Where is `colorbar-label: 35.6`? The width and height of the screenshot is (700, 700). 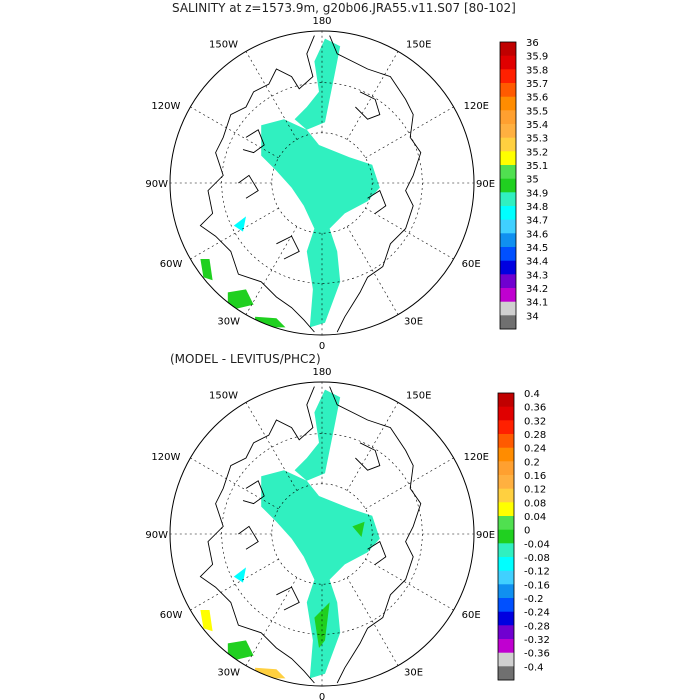
colorbar-label: 35.6 is located at coordinates (537, 98).